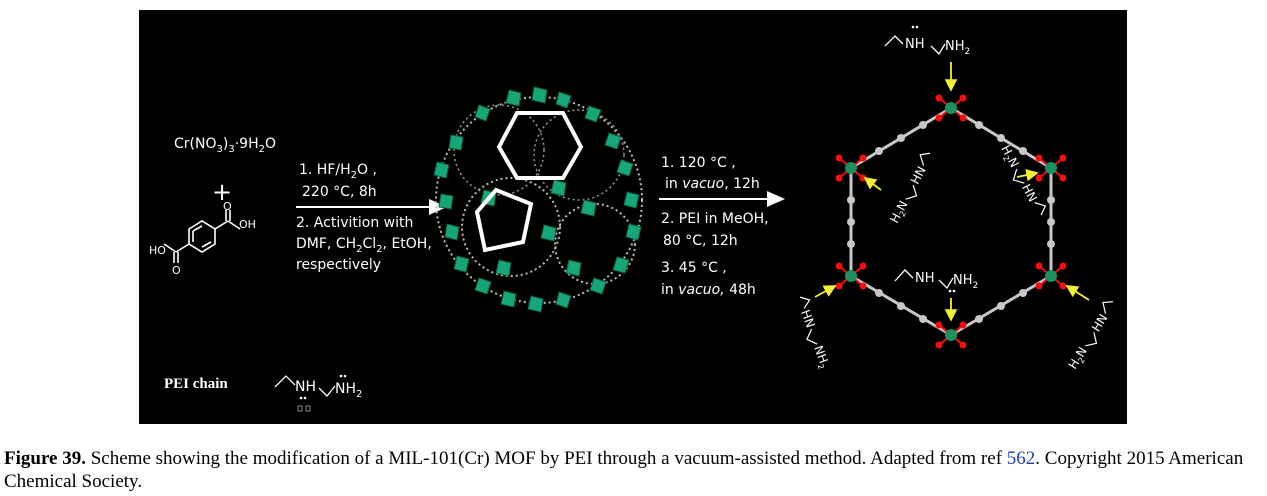 The height and width of the screenshot is (496, 1267). I want to click on step2-line5: 3. 45 °C ,, so click(694, 268).